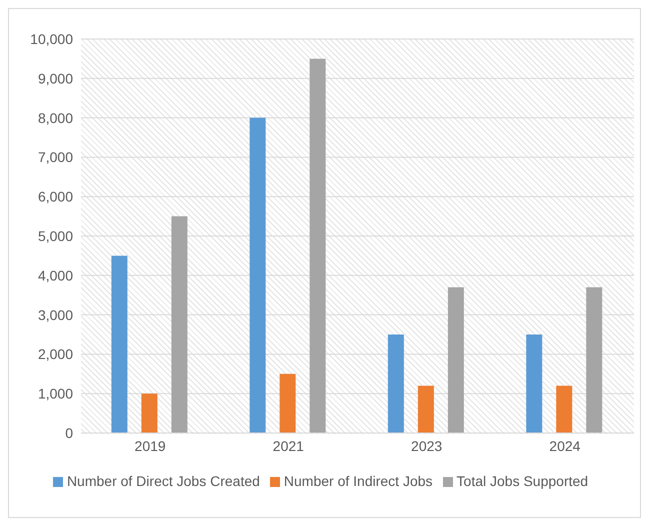 The width and height of the screenshot is (649, 526). I want to click on y-tick-label: 6,000, so click(56, 196).